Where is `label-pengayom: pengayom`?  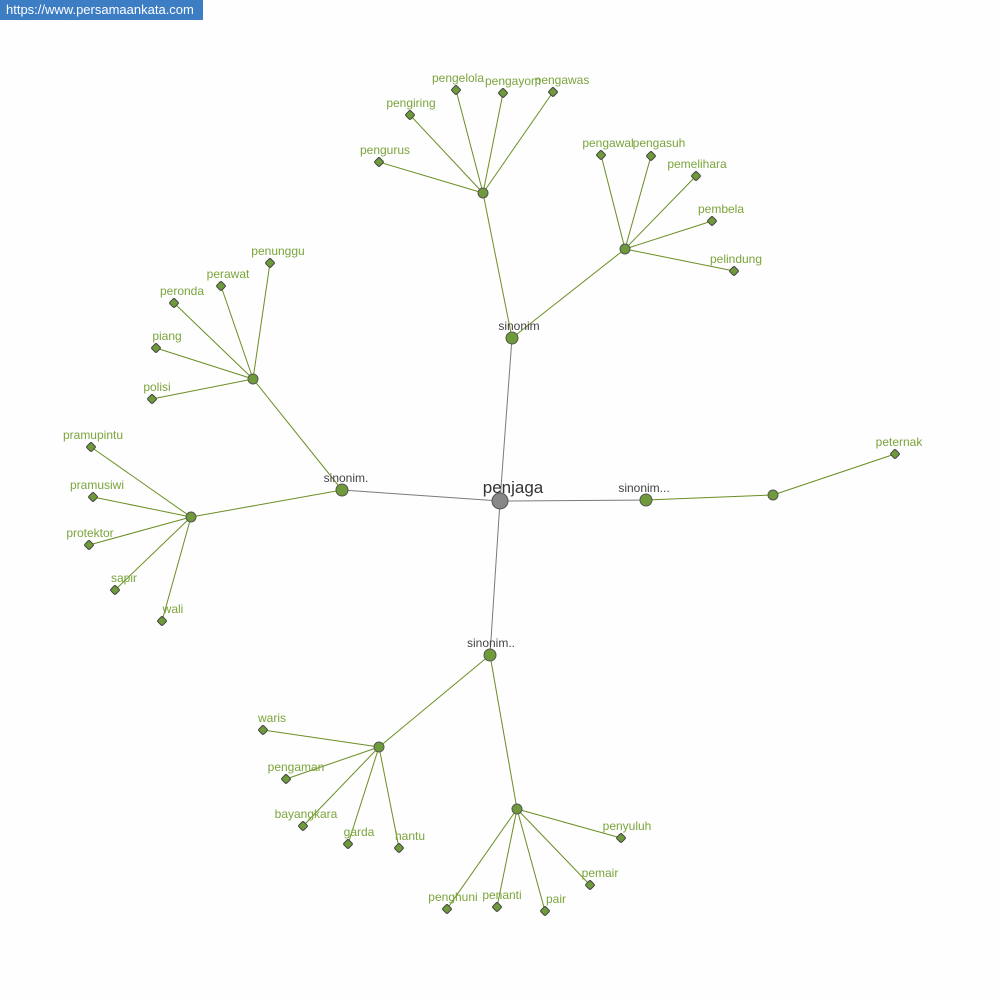
label-pengayom: pengayom is located at coordinates (513, 81).